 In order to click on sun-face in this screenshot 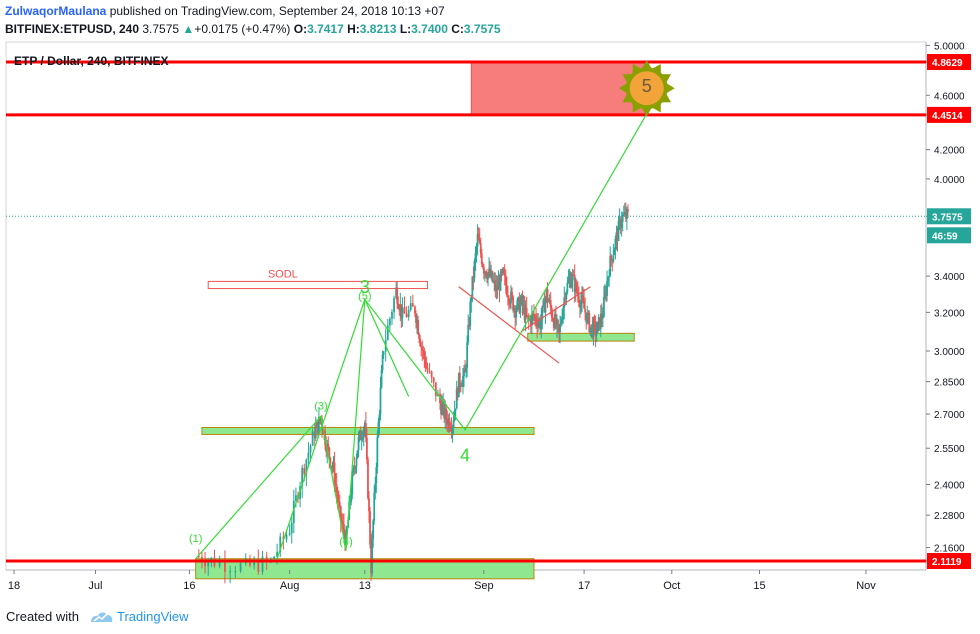, I will do `click(646, 88)`.